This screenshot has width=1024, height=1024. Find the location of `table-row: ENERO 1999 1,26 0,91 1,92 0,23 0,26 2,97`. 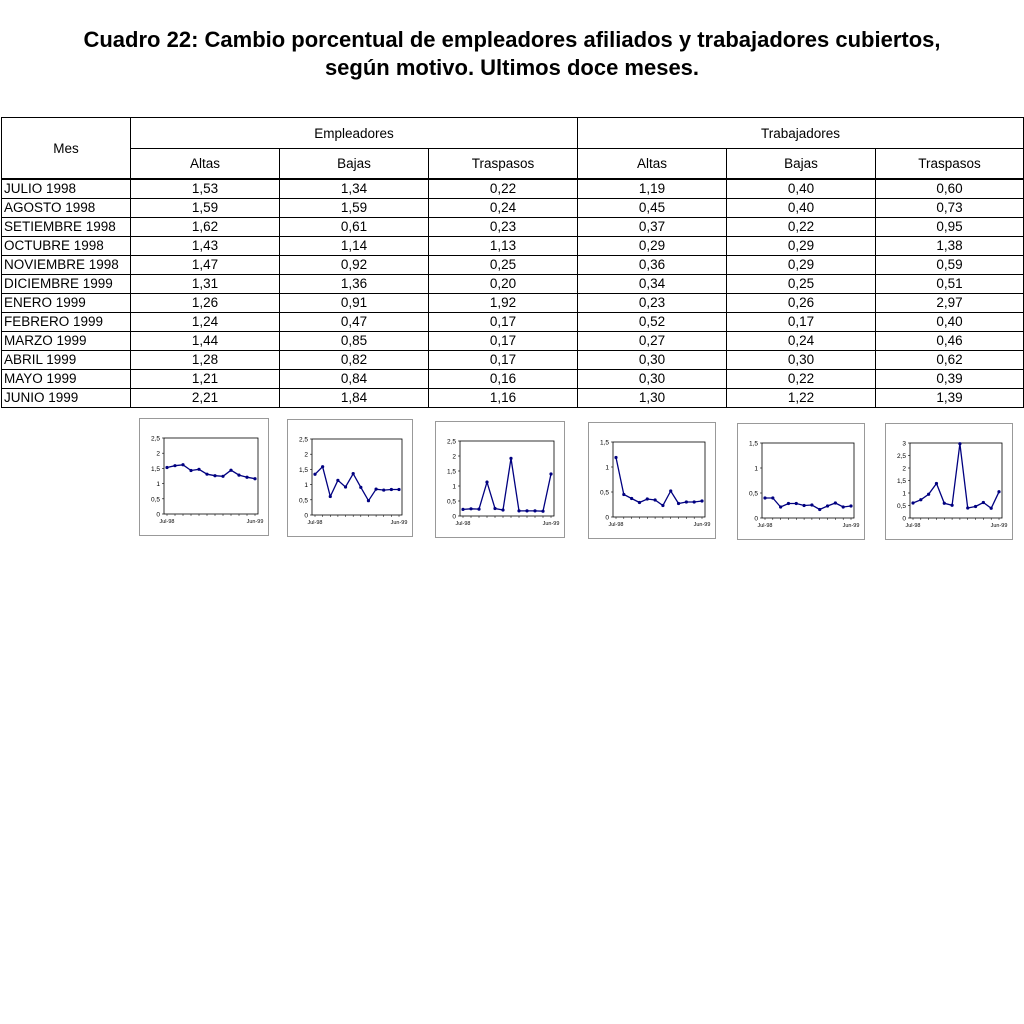

table-row: ENERO 1999 1,26 0,91 1,92 0,23 0,26 2,97 is located at coordinates (512, 303).